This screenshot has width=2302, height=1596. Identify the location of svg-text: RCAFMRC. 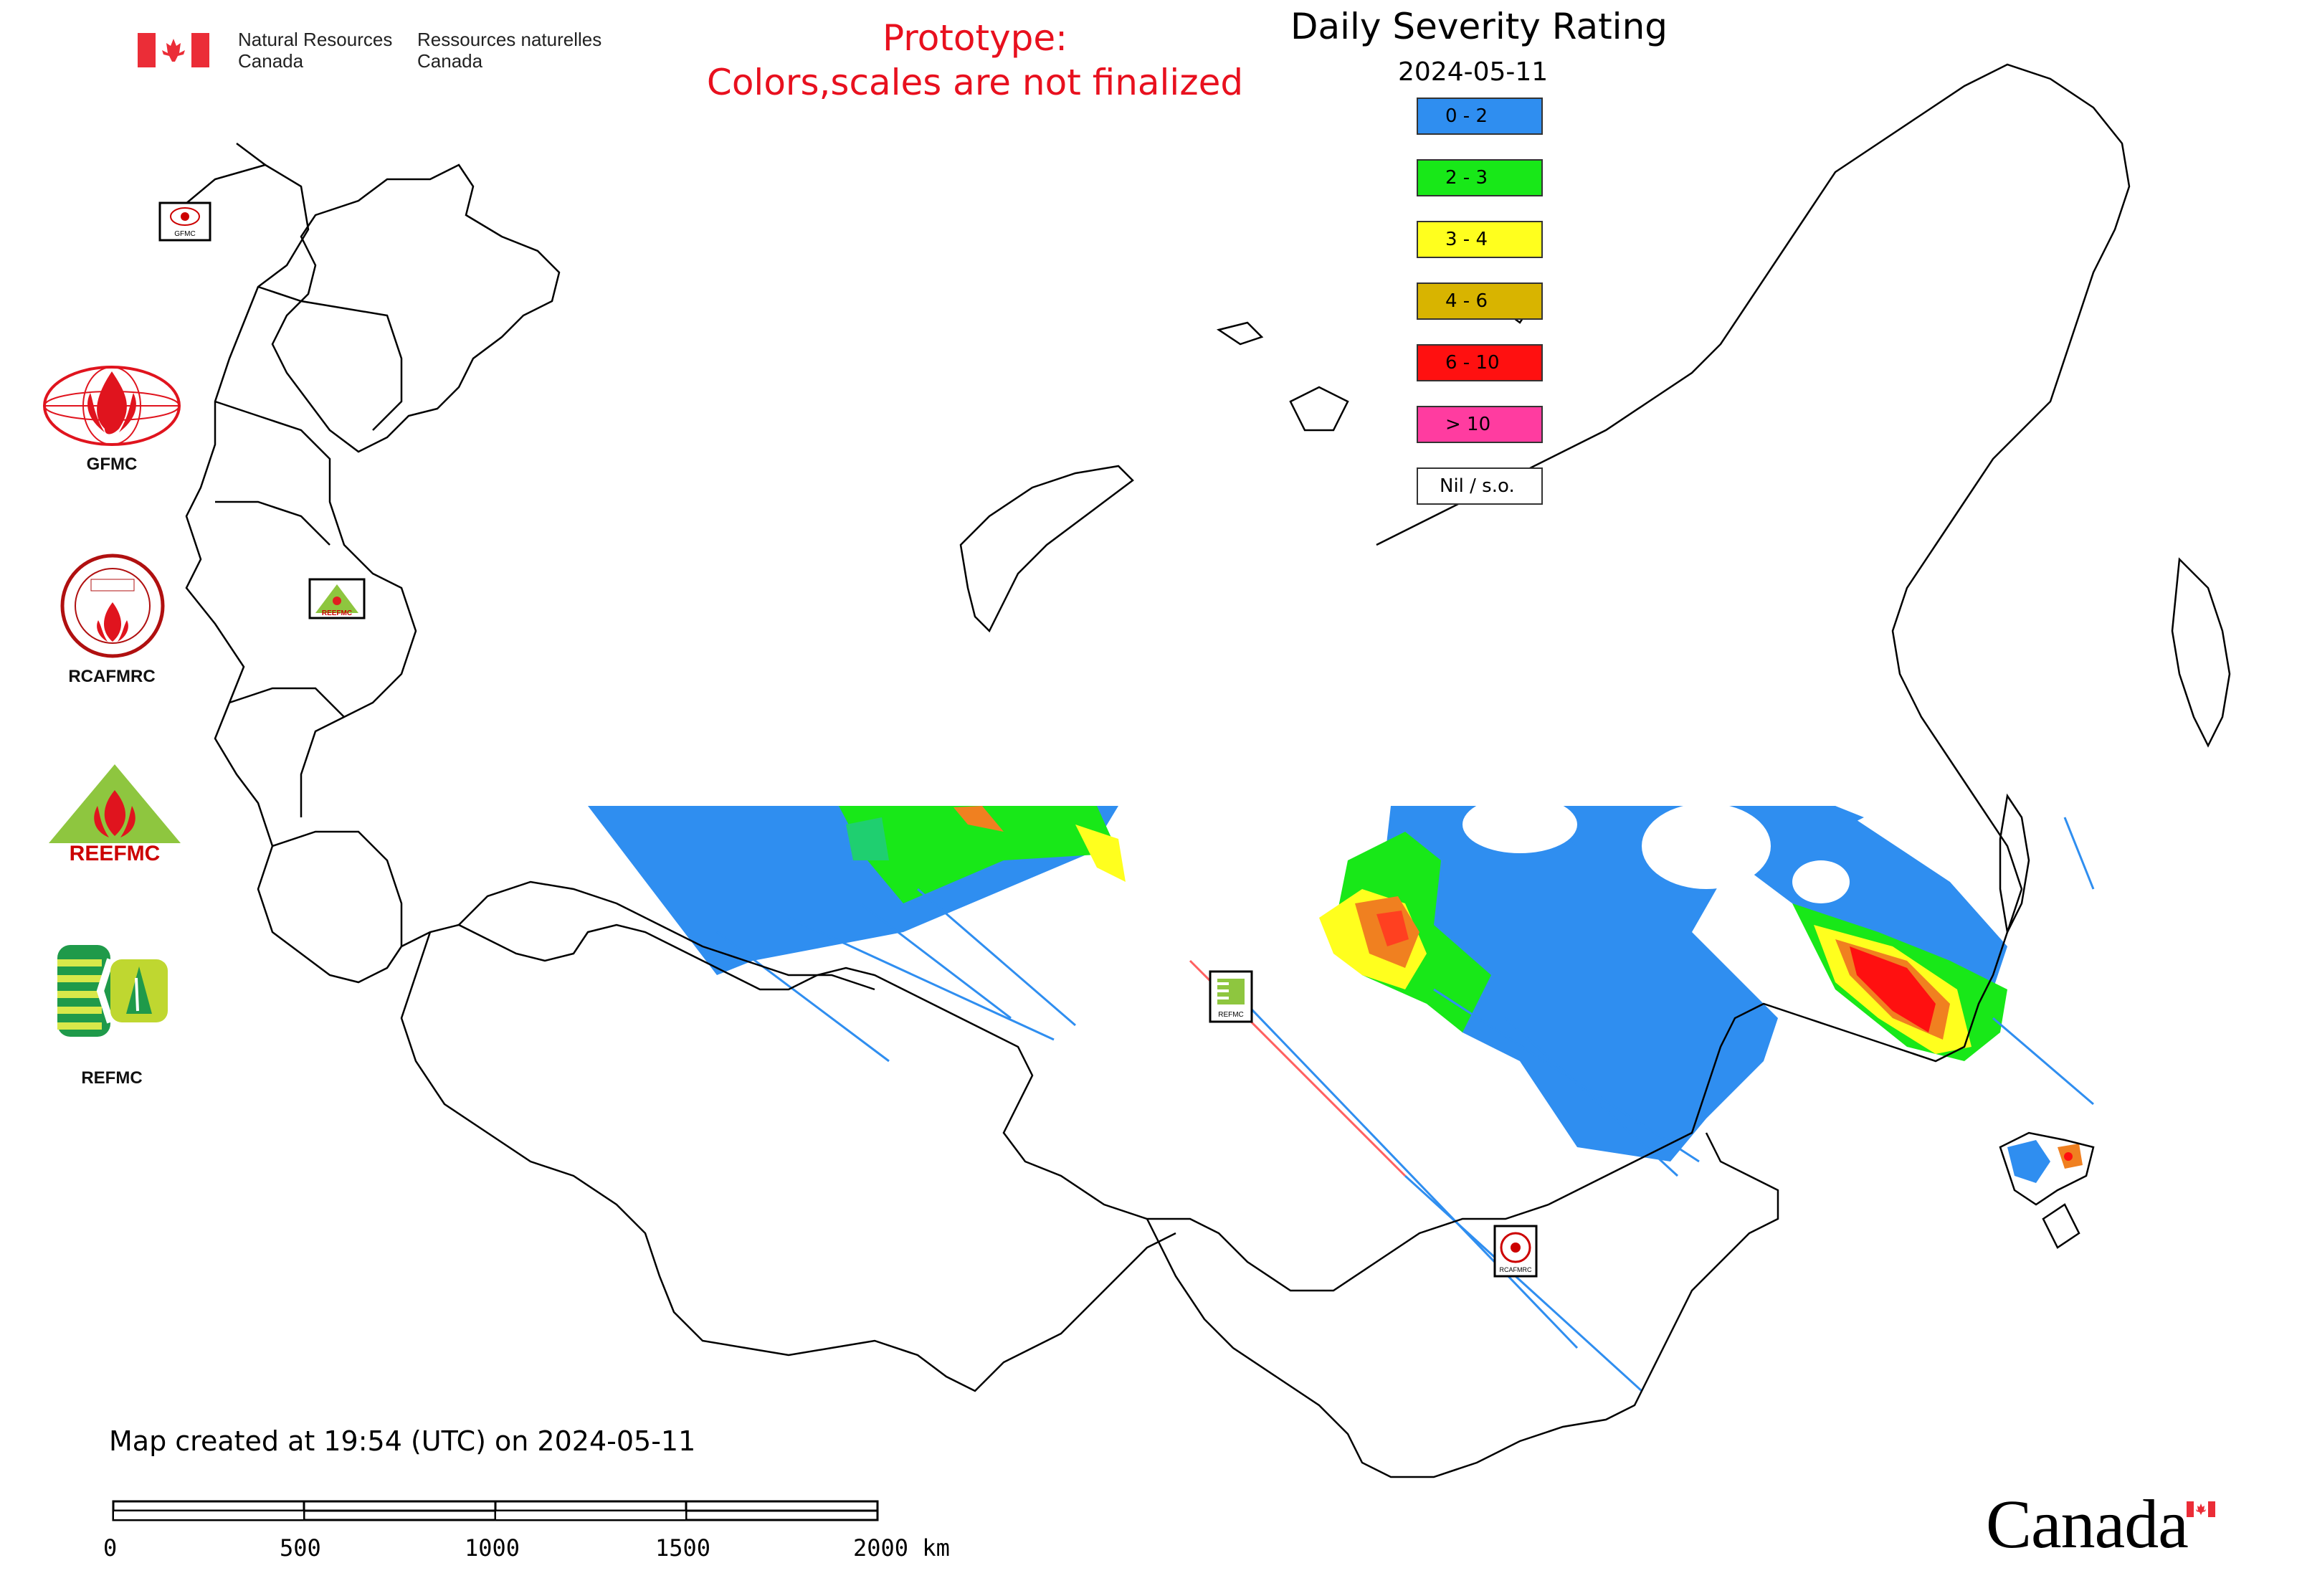
(1516, 1269).